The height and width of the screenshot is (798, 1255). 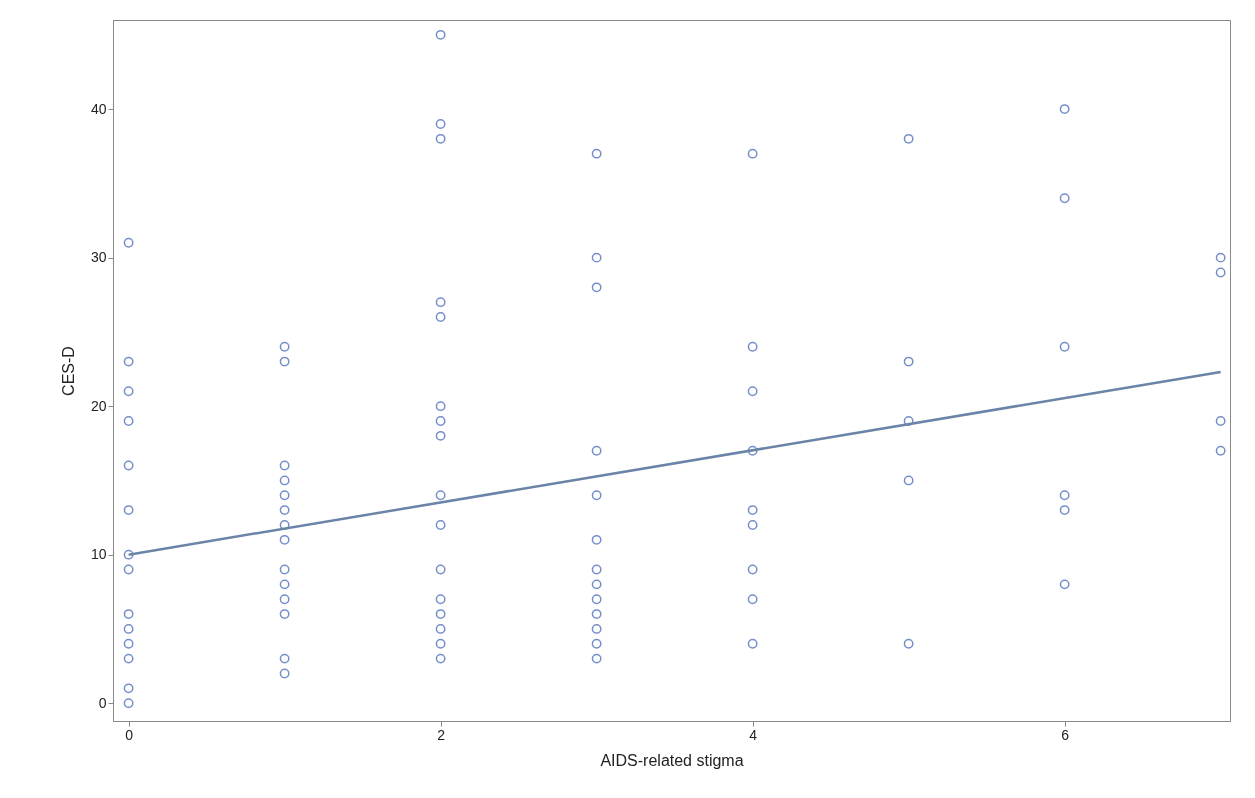 I want to click on y-tick-label: 20, so click(x=98, y=405).